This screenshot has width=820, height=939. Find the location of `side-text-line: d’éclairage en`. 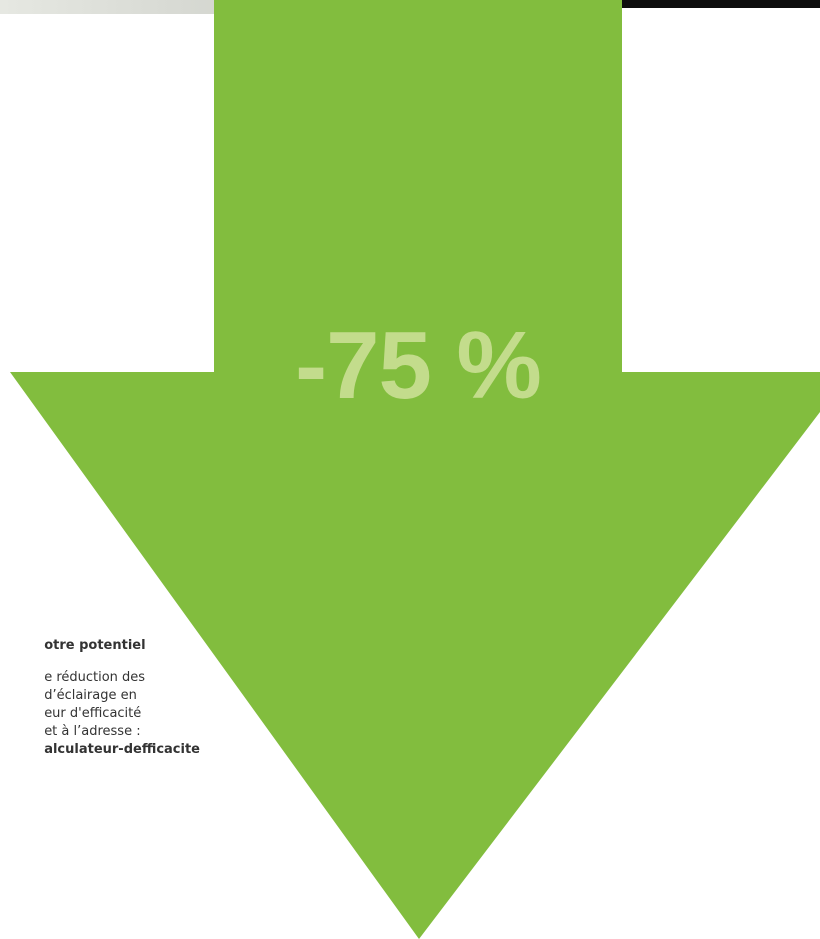

side-text-line: d’éclairage en is located at coordinates (90, 695).